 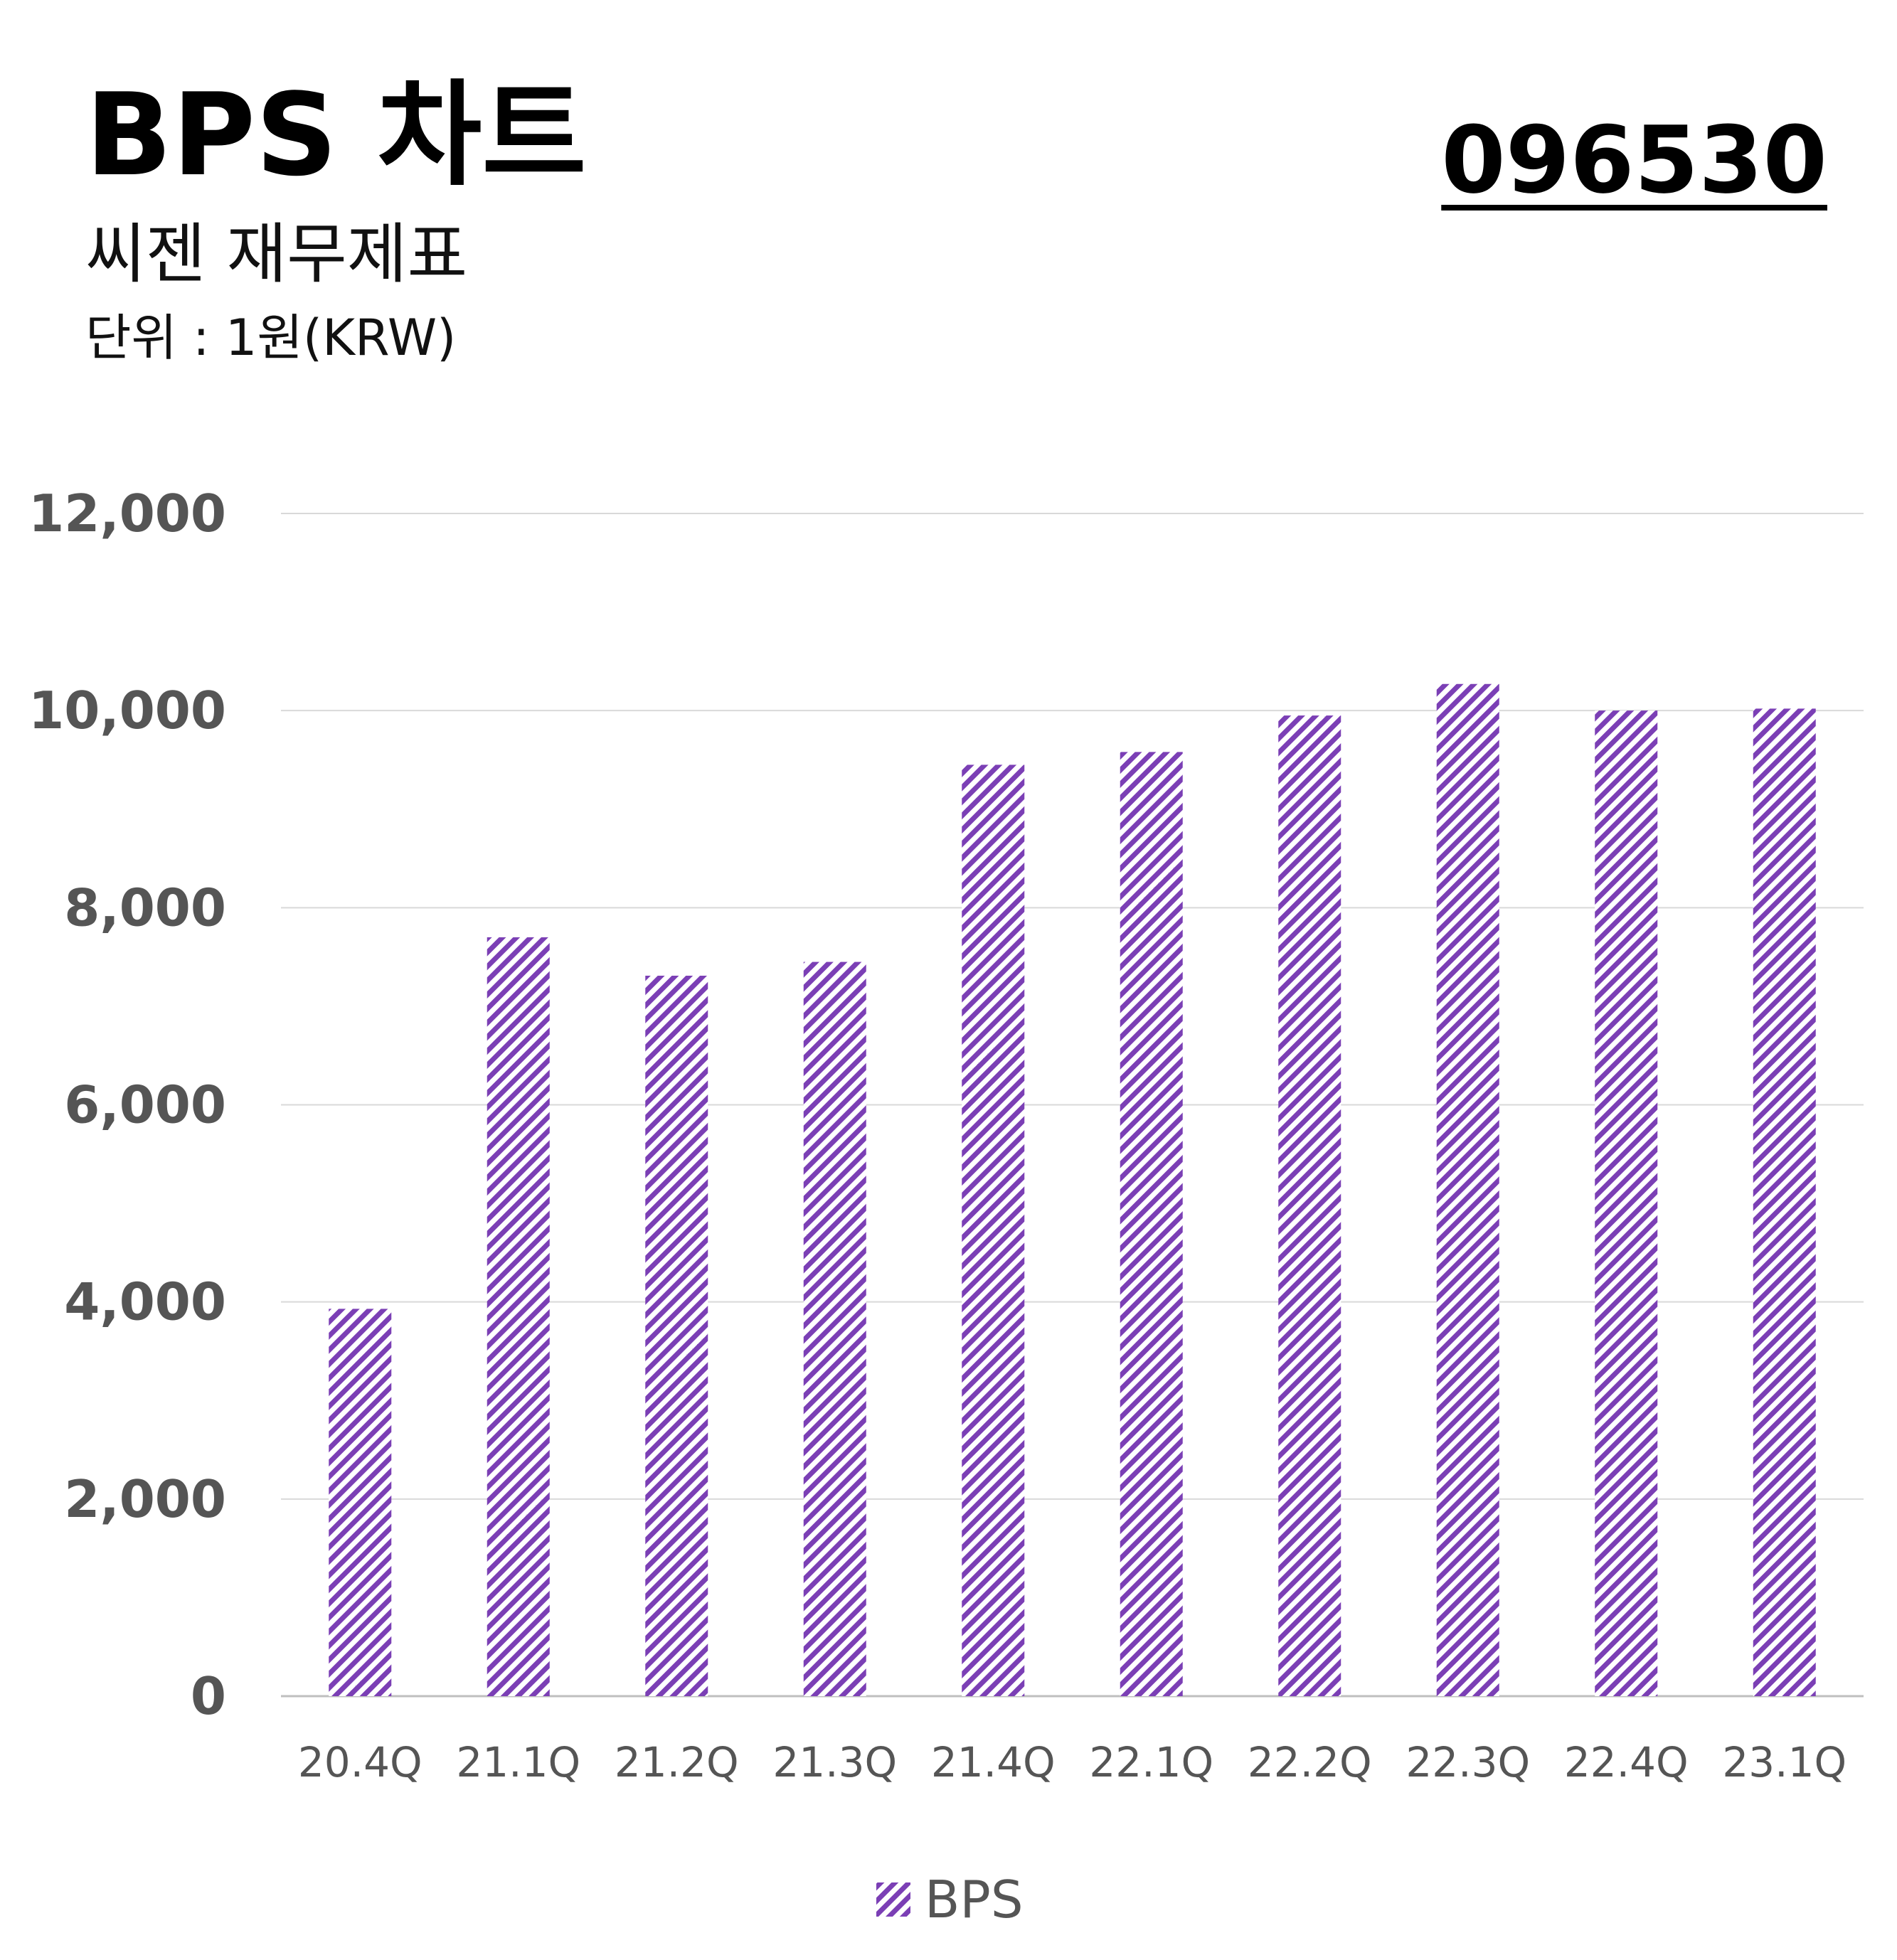 I want to click on y-tick-label: 12,000, so click(x=127, y=513).